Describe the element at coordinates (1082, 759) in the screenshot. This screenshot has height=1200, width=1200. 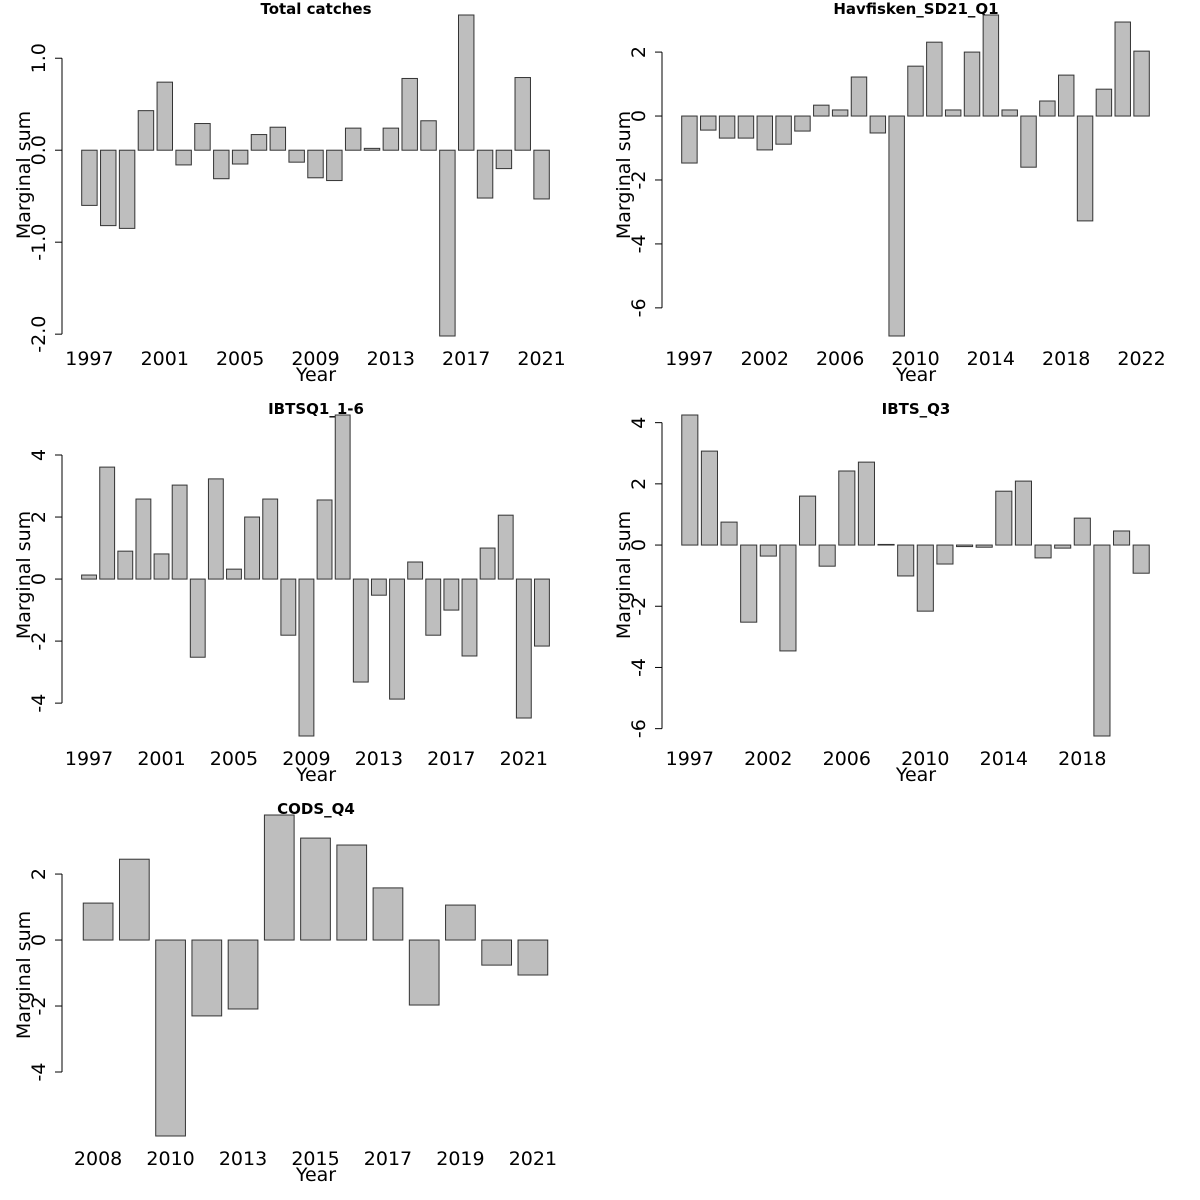
I see `x-tick-label: 2018` at that location.